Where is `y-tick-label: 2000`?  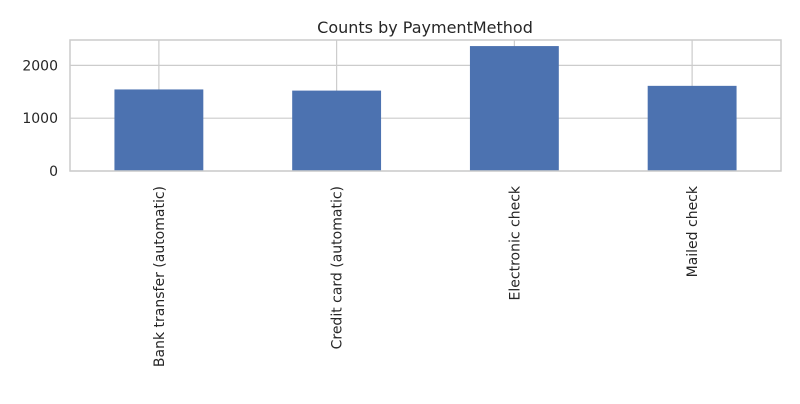
y-tick-label: 2000 is located at coordinates (40, 66).